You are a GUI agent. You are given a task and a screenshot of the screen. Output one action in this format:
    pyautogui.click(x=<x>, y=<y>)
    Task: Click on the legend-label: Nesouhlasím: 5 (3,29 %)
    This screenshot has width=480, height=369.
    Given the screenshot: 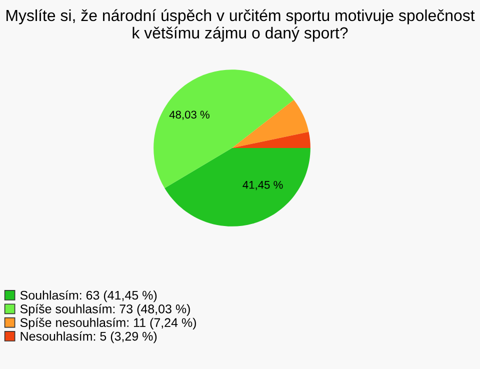 What is the action you would take?
    pyautogui.click(x=88, y=337)
    